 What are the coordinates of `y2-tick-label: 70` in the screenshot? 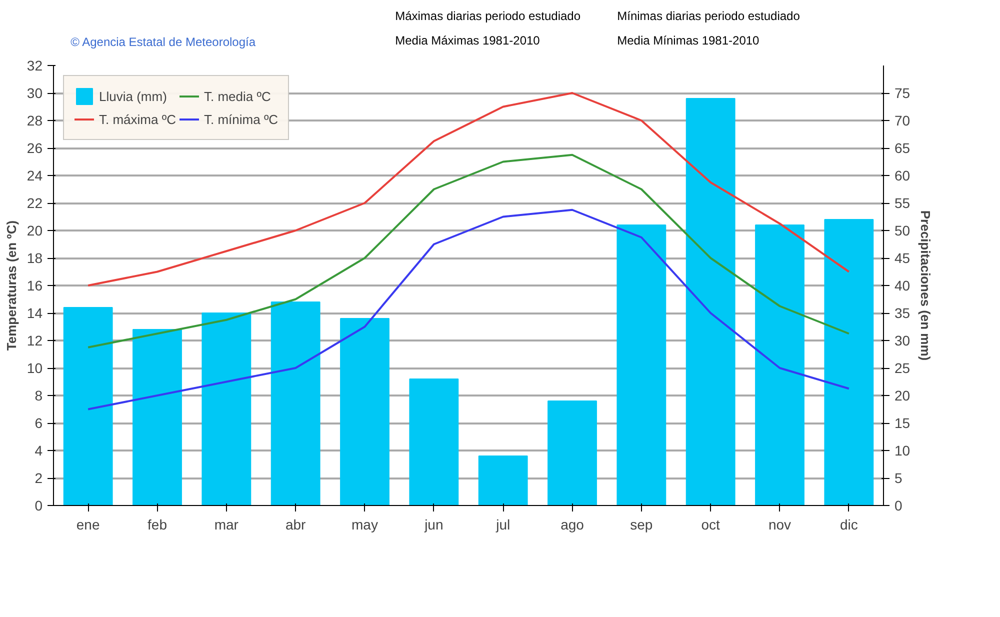 It's located at (902, 120).